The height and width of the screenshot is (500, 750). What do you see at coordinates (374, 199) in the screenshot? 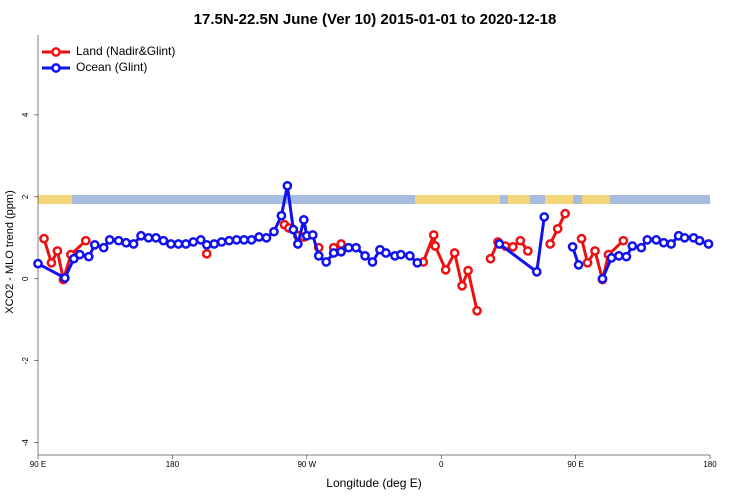
I see `land-ocean-band` at bounding box center [374, 199].